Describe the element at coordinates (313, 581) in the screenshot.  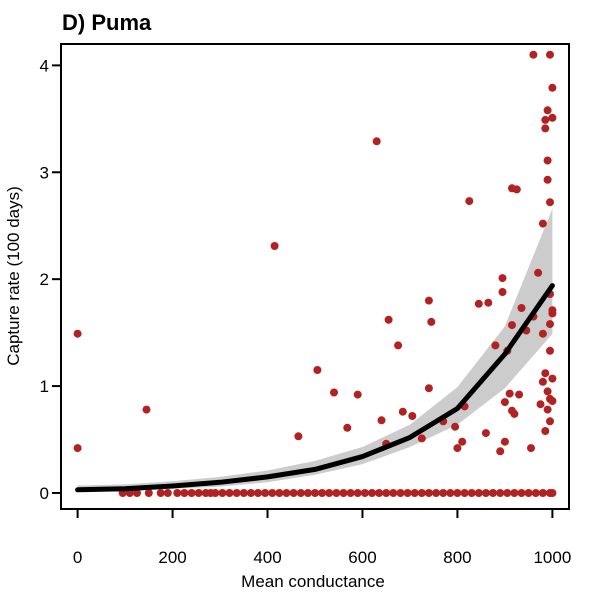
I see `x-axis-label: Mean conductance` at that location.